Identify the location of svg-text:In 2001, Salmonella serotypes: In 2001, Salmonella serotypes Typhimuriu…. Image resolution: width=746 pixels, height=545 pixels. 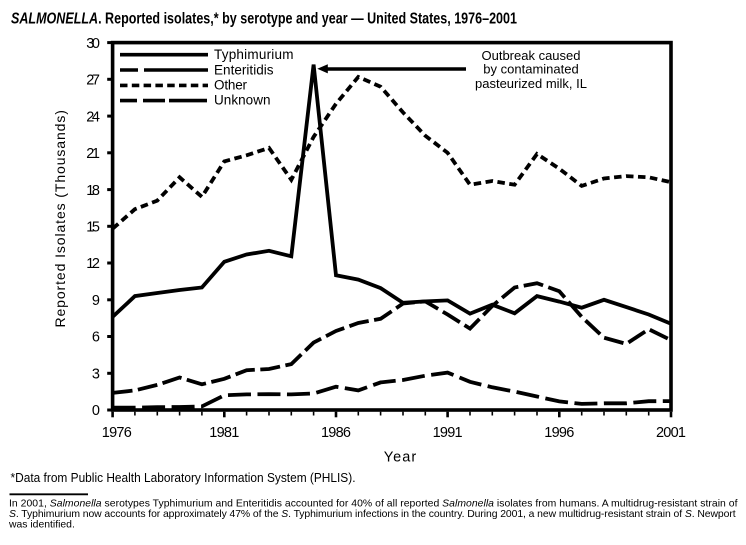
(373, 504).